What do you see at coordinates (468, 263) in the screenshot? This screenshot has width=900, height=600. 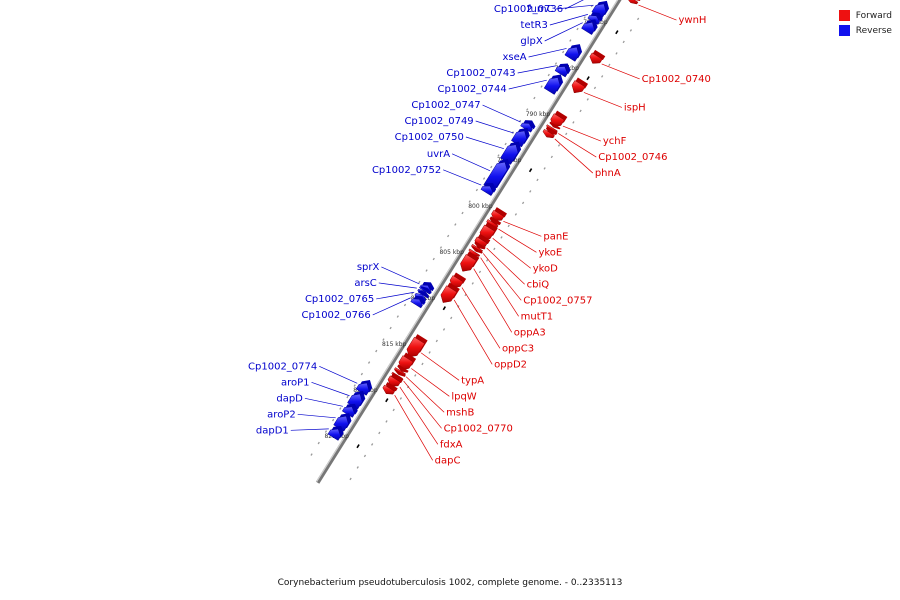 I see `gene-arrow-oppa3` at bounding box center [468, 263].